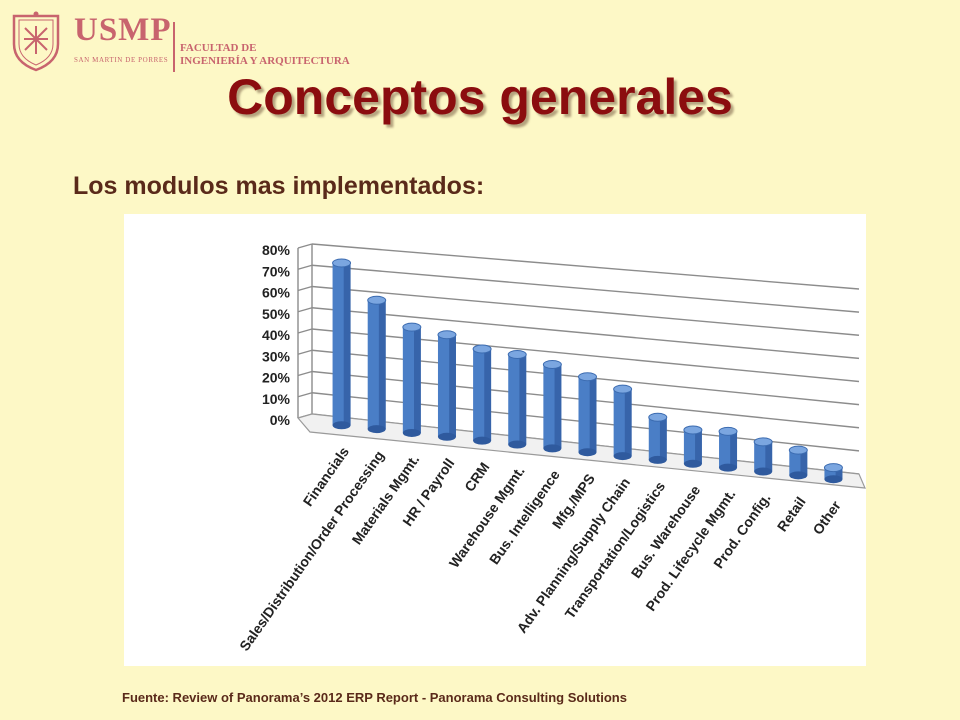  Describe the element at coordinates (276, 399) in the screenshot. I see `y-tick-label: 10%` at that location.